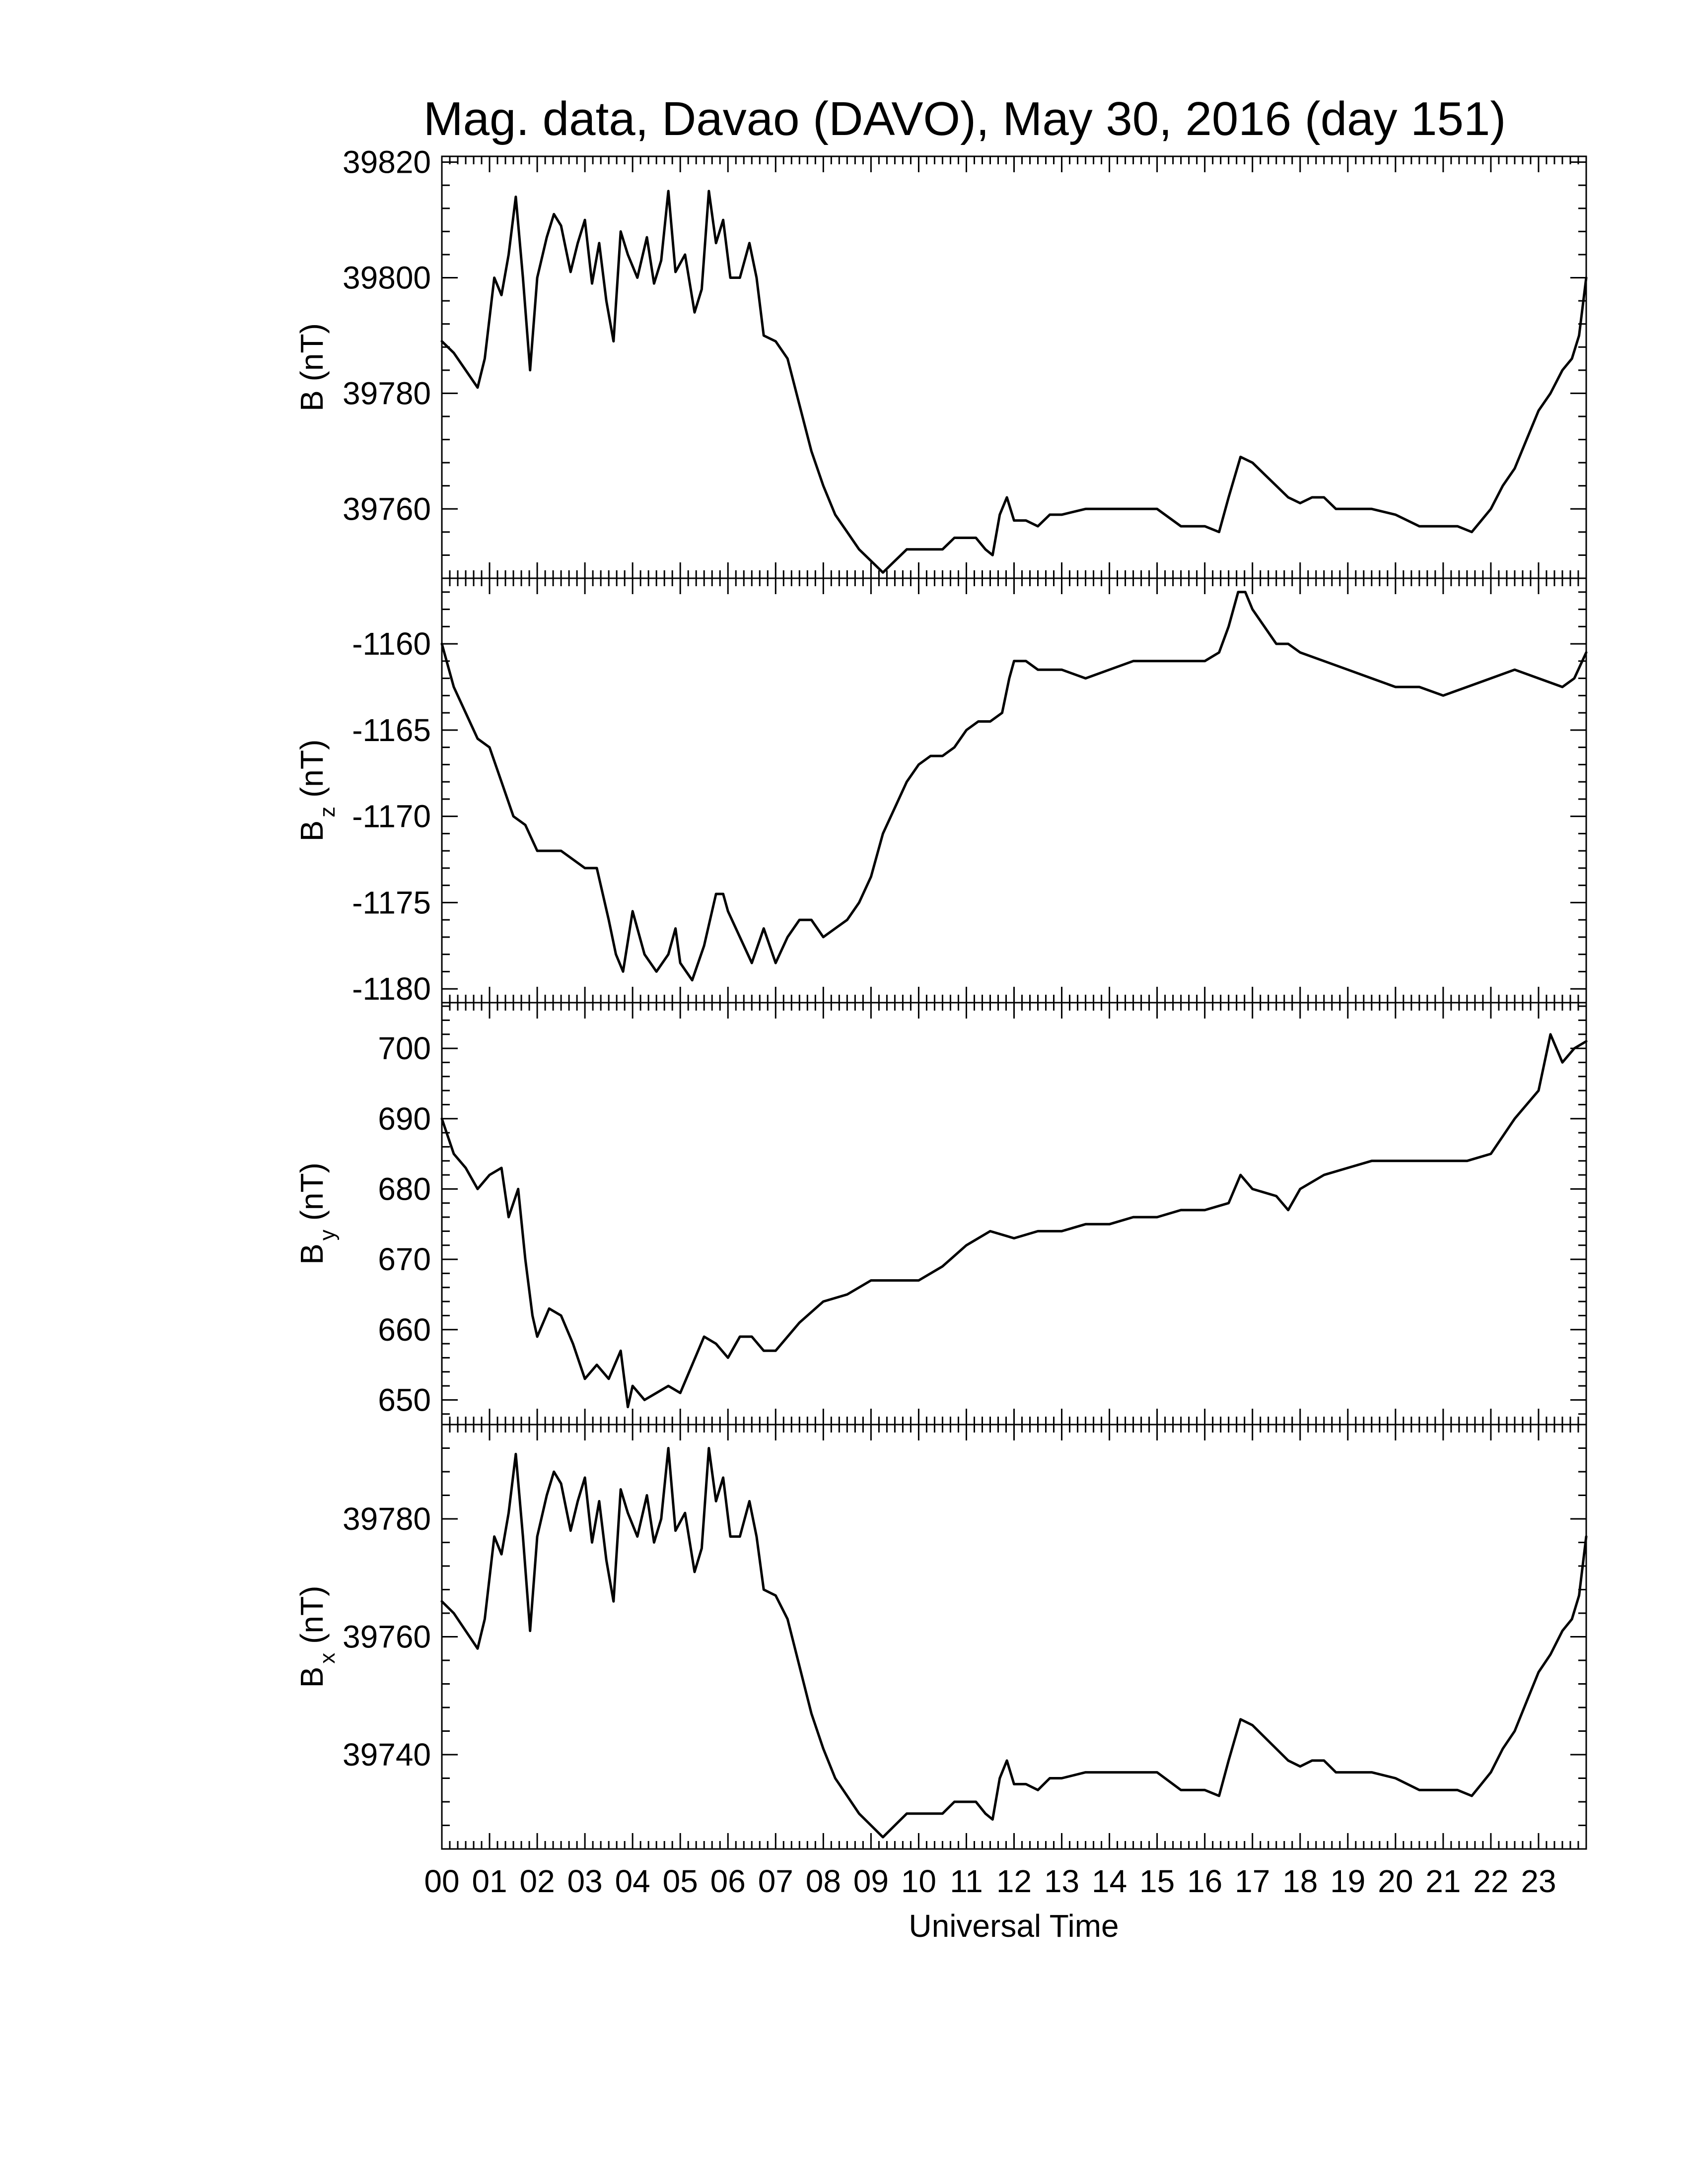 Image resolution: width=1688 pixels, height=2184 pixels. Describe the element at coordinates (387, 278) in the screenshot. I see `y-tick-label: 39800` at that location.